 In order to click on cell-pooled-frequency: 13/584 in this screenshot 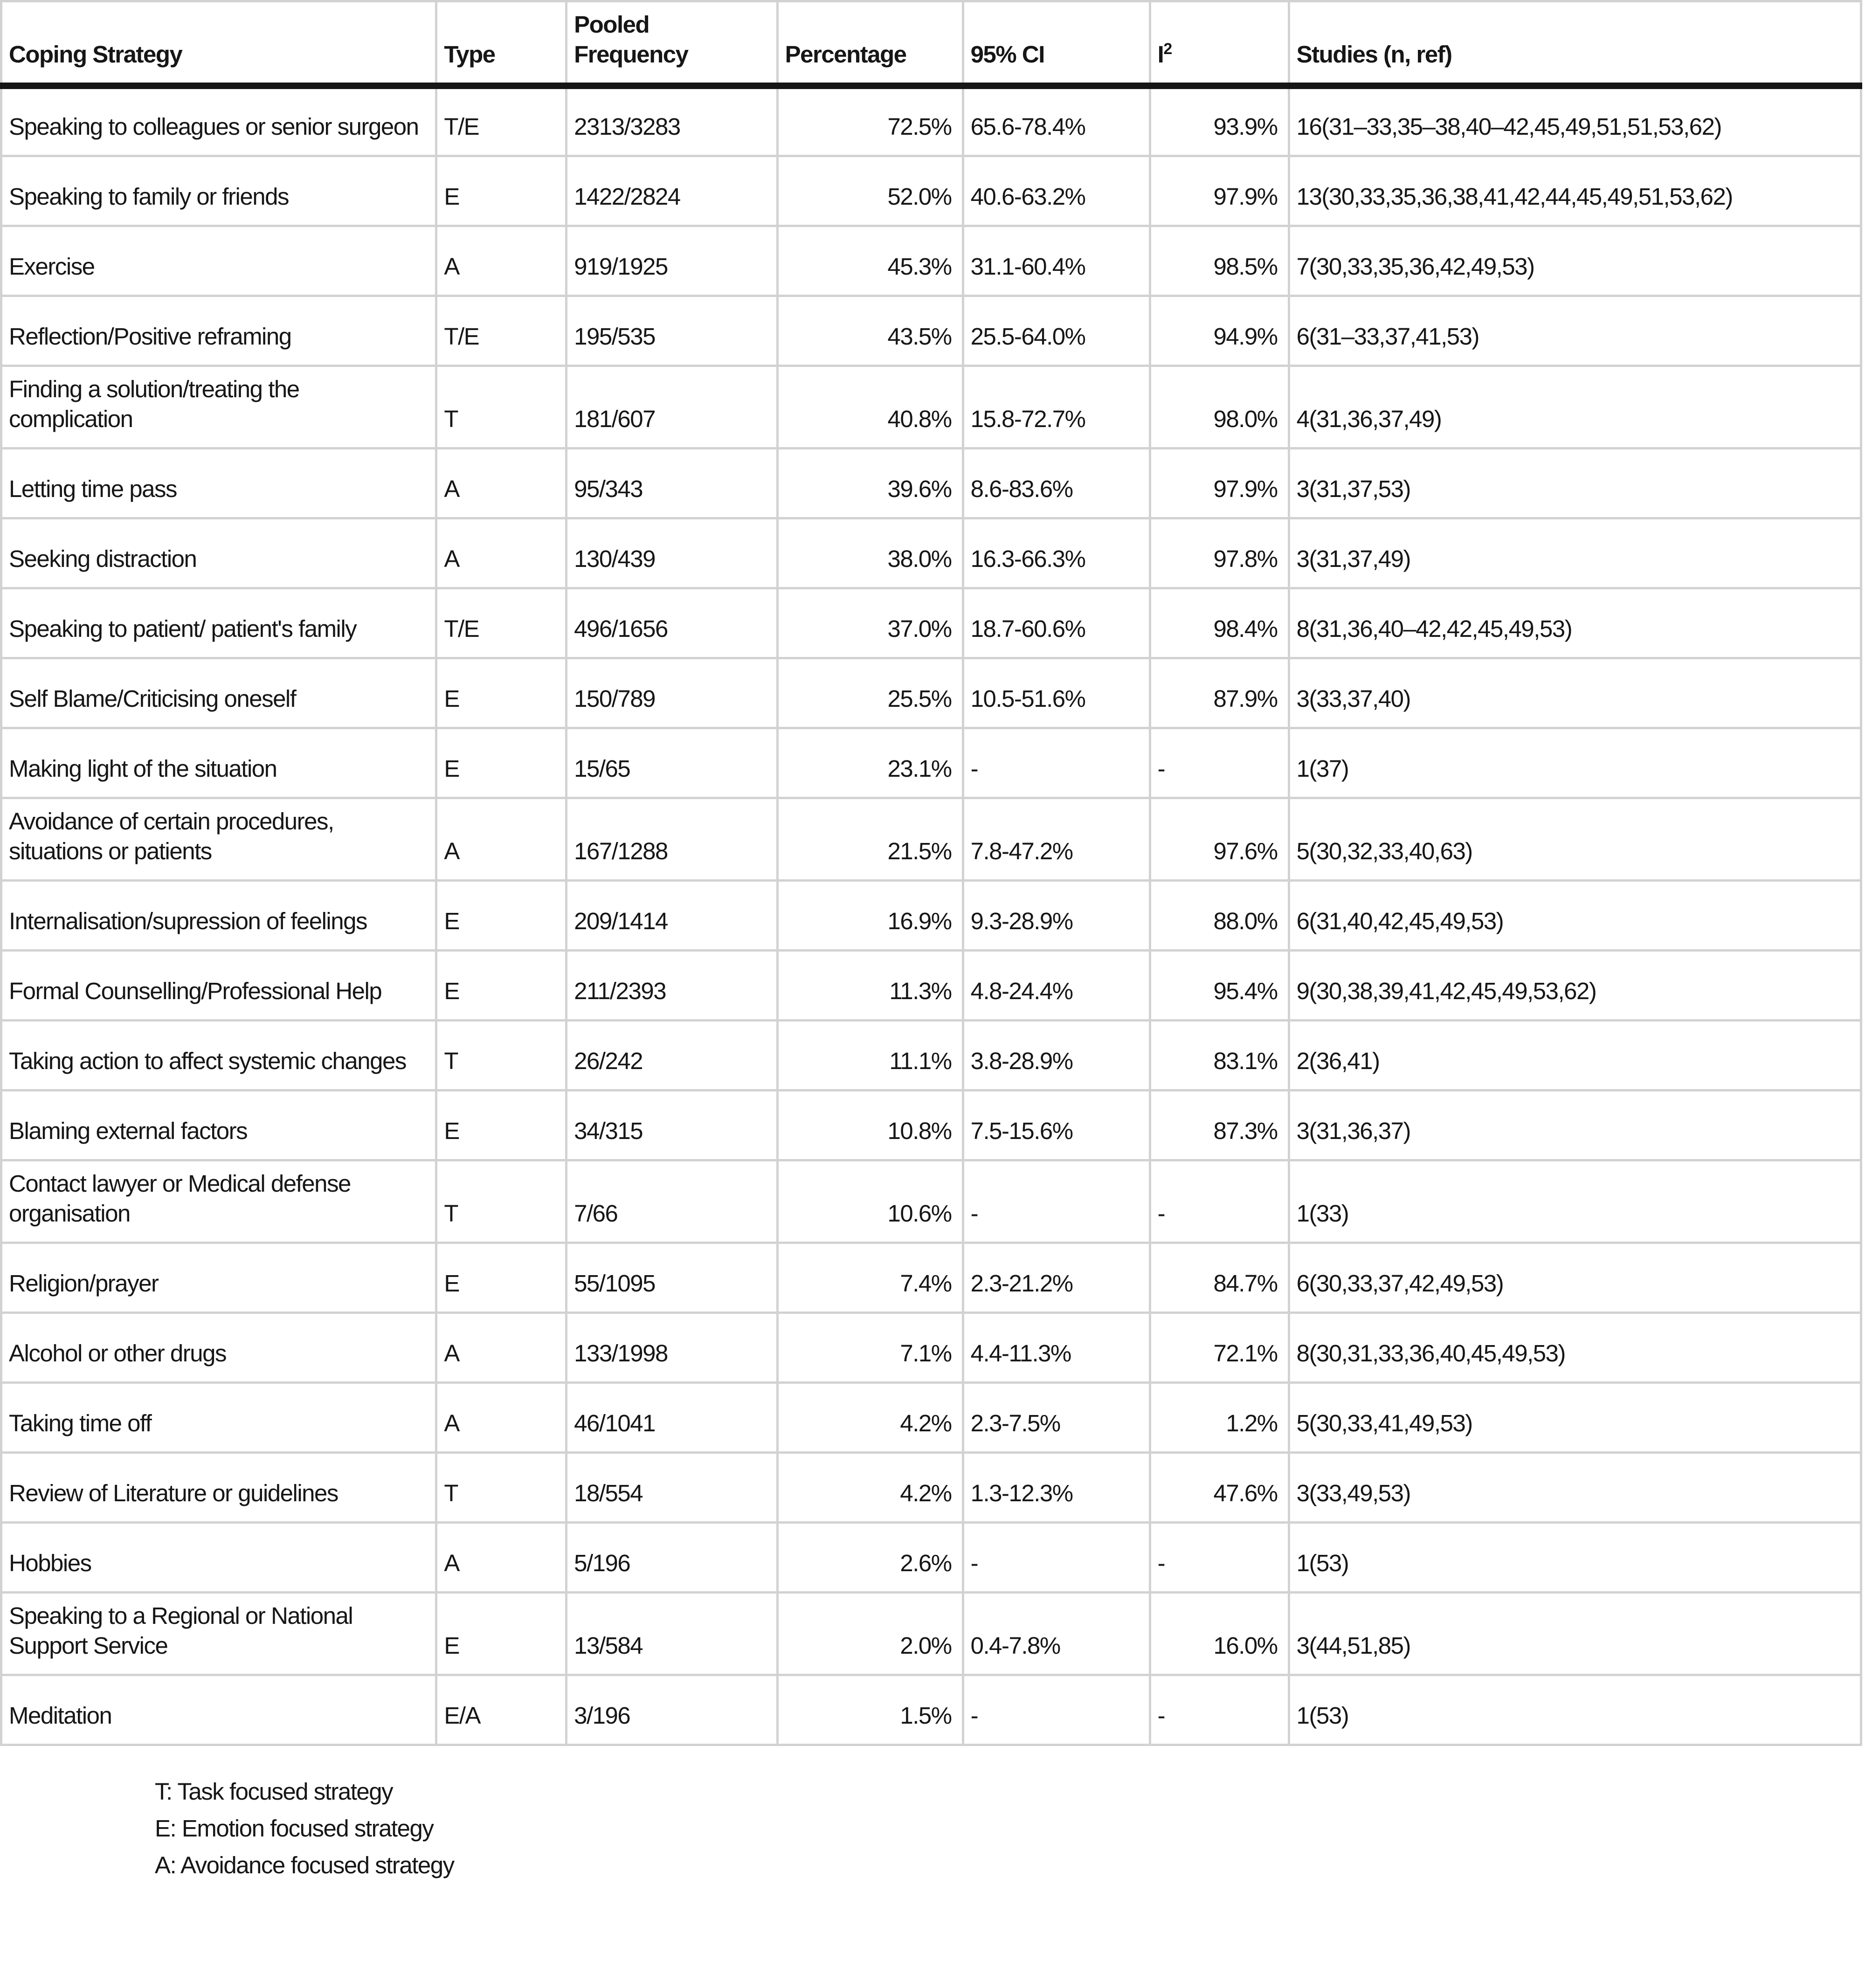, I will do `click(672, 1633)`.